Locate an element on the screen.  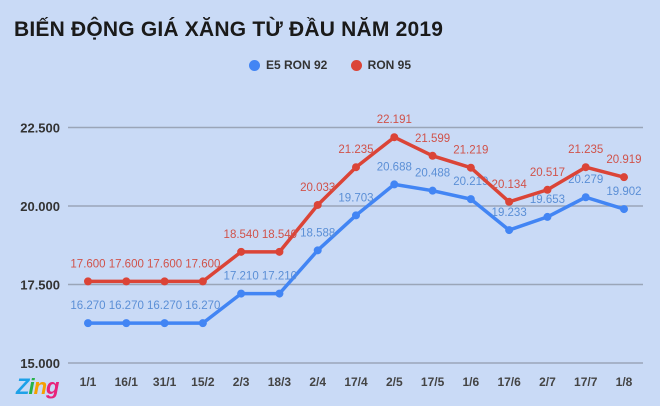
x-tick-label: 17/6 is located at coordinates (509, 382).